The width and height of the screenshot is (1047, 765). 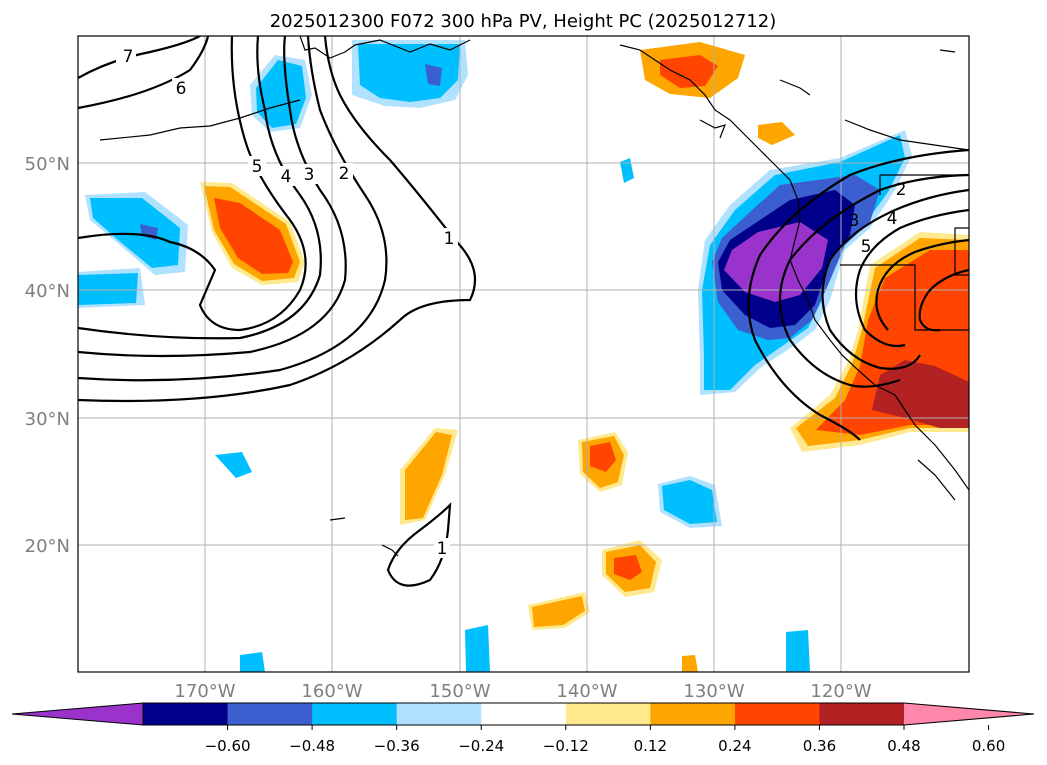 What do you see at coordinates (627, 170) in the screenshot?
I see `pv-anomaly-small-cyan` at bounding box center [627, 170].